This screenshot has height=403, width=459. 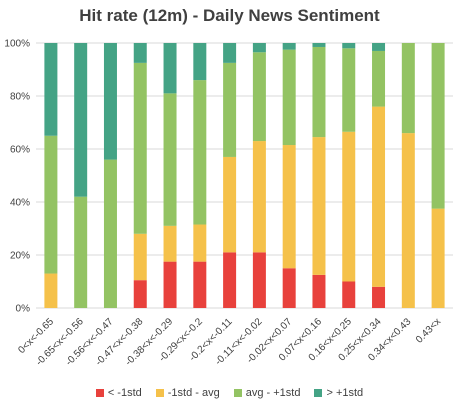 I want to click on y-tick-label: 60%, so click(x=20, y=150).